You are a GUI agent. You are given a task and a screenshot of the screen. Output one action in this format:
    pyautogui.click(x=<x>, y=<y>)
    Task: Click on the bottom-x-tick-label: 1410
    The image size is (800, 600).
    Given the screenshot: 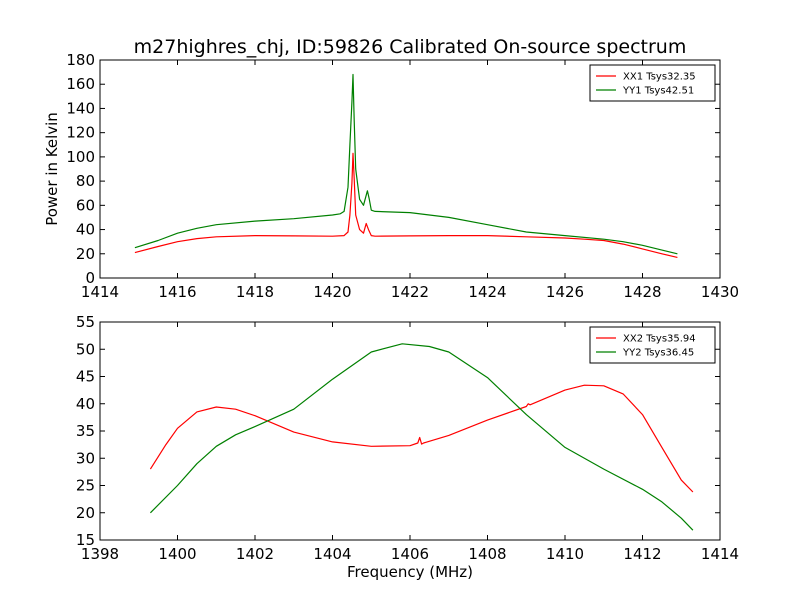 What is the action you would take?
    pyautogui.click(x=565, y=554)
    